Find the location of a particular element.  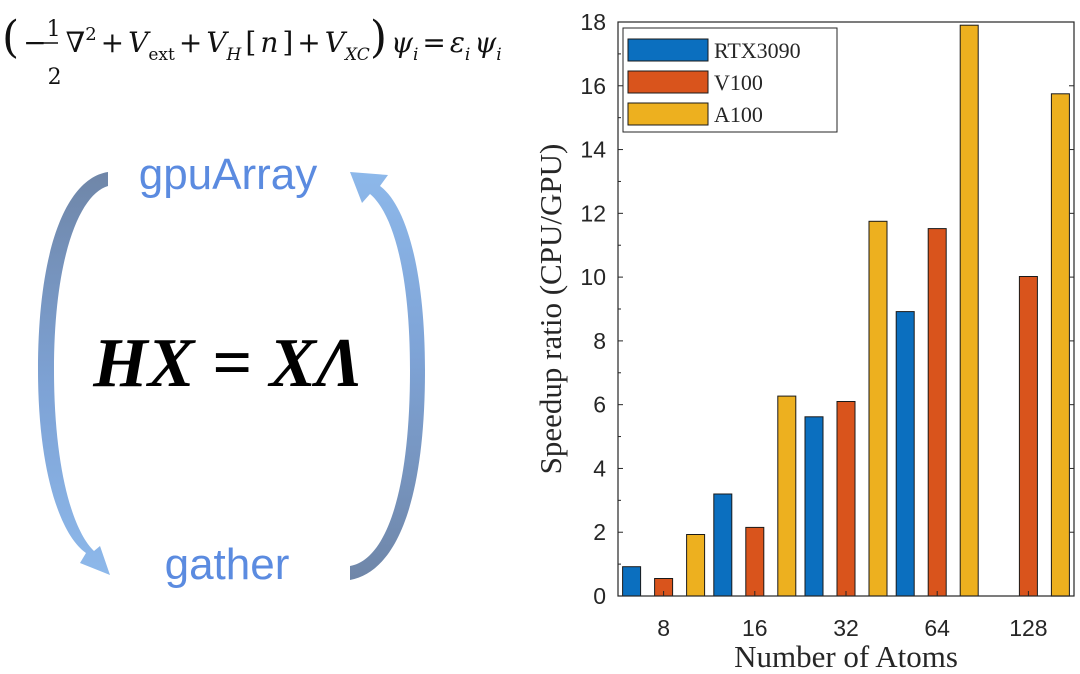

equation-segment: ext is located at coordinates (161, 55).